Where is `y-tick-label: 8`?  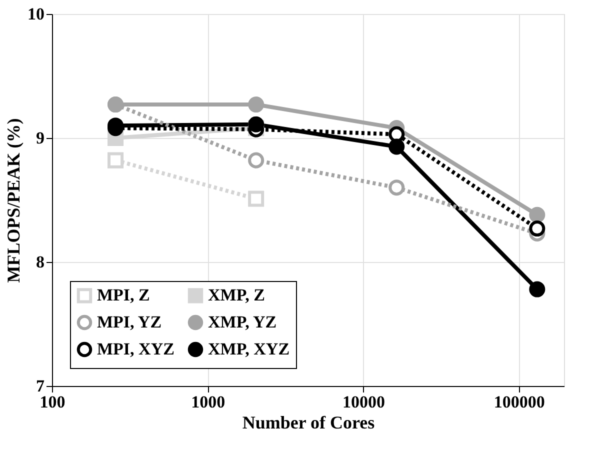 y-tick-label: 8 is located at coordinates (40, 262).